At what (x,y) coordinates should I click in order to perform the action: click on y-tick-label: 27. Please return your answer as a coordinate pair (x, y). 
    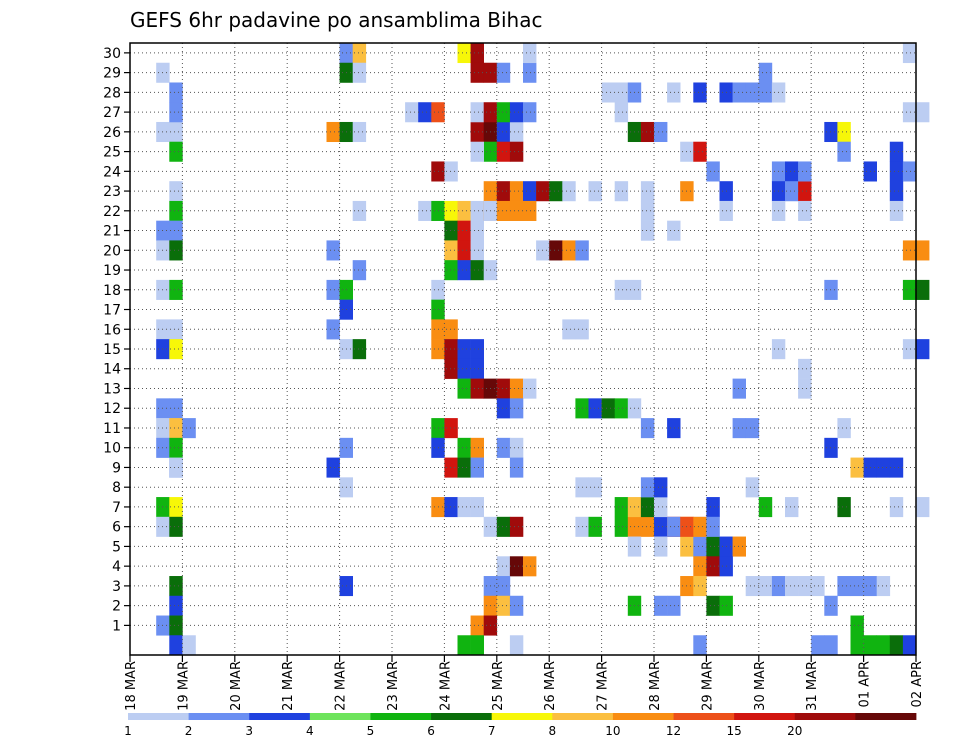
    Looking at the image, I should click on (112, 113).